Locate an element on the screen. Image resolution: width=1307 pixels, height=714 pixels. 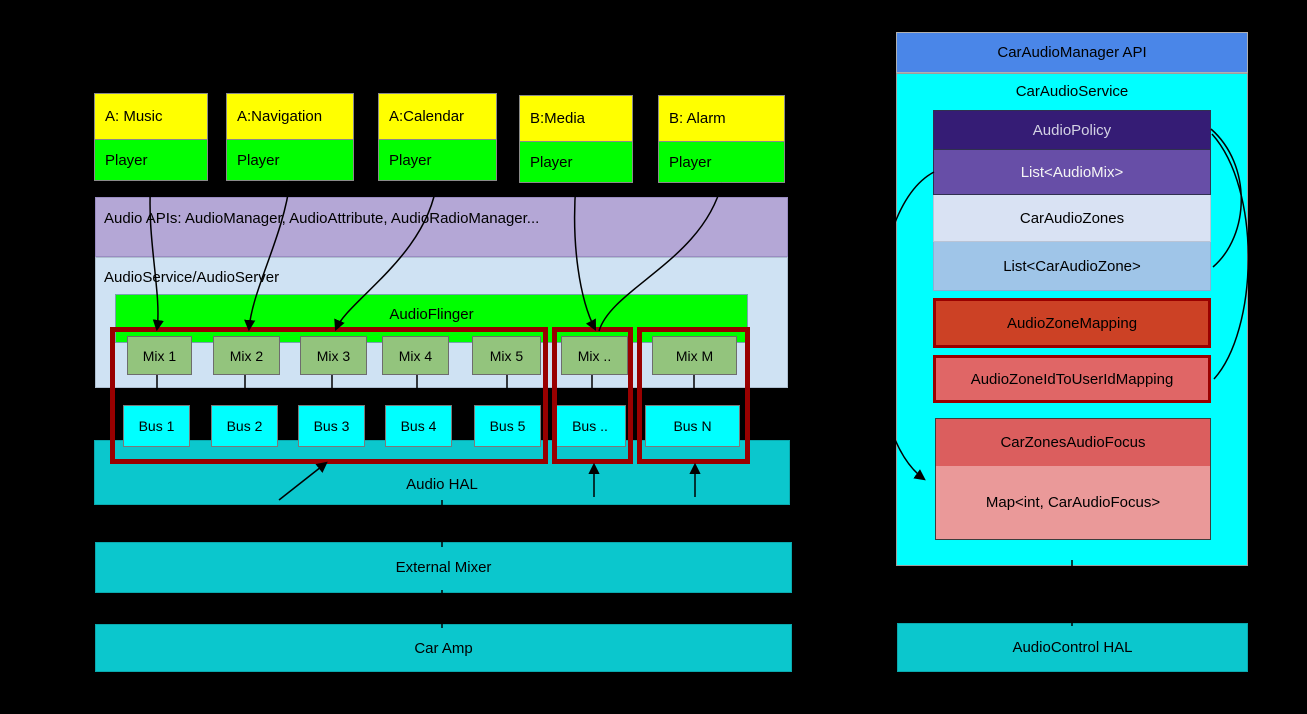
player-box-alarm: Player is located at coordinates (721, 162).